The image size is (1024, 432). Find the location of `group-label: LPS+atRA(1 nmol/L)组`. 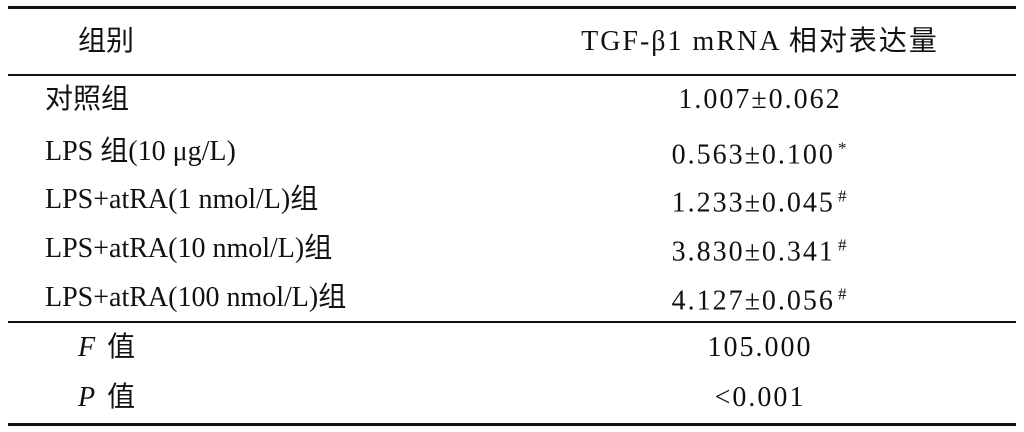

group-label: LPS+atRA(1 nmol/L)组 is located at coordinates (182, 199).